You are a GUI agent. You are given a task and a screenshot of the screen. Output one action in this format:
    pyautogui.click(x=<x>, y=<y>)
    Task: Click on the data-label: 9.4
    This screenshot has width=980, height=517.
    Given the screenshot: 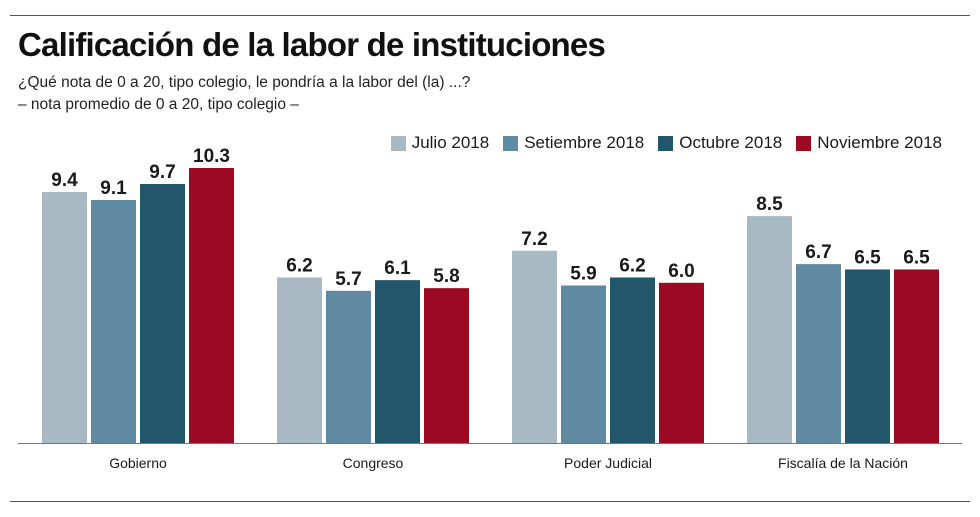 What is the action you would take?
    pyautogui.click(x=64, y=180)
    